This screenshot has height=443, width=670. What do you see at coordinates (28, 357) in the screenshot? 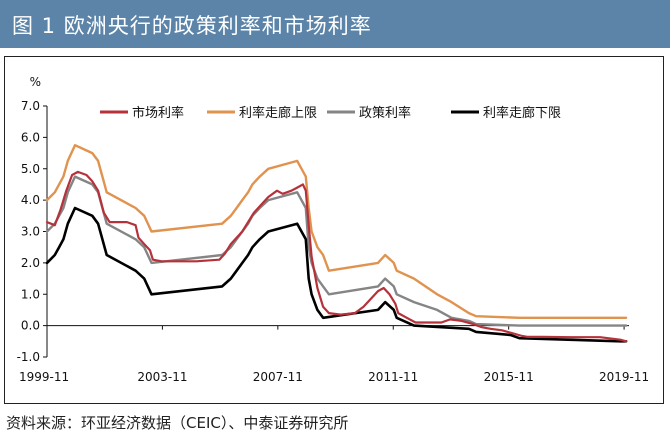
I see `y-tick-label: -1.0` at bounding box center [28, 357].